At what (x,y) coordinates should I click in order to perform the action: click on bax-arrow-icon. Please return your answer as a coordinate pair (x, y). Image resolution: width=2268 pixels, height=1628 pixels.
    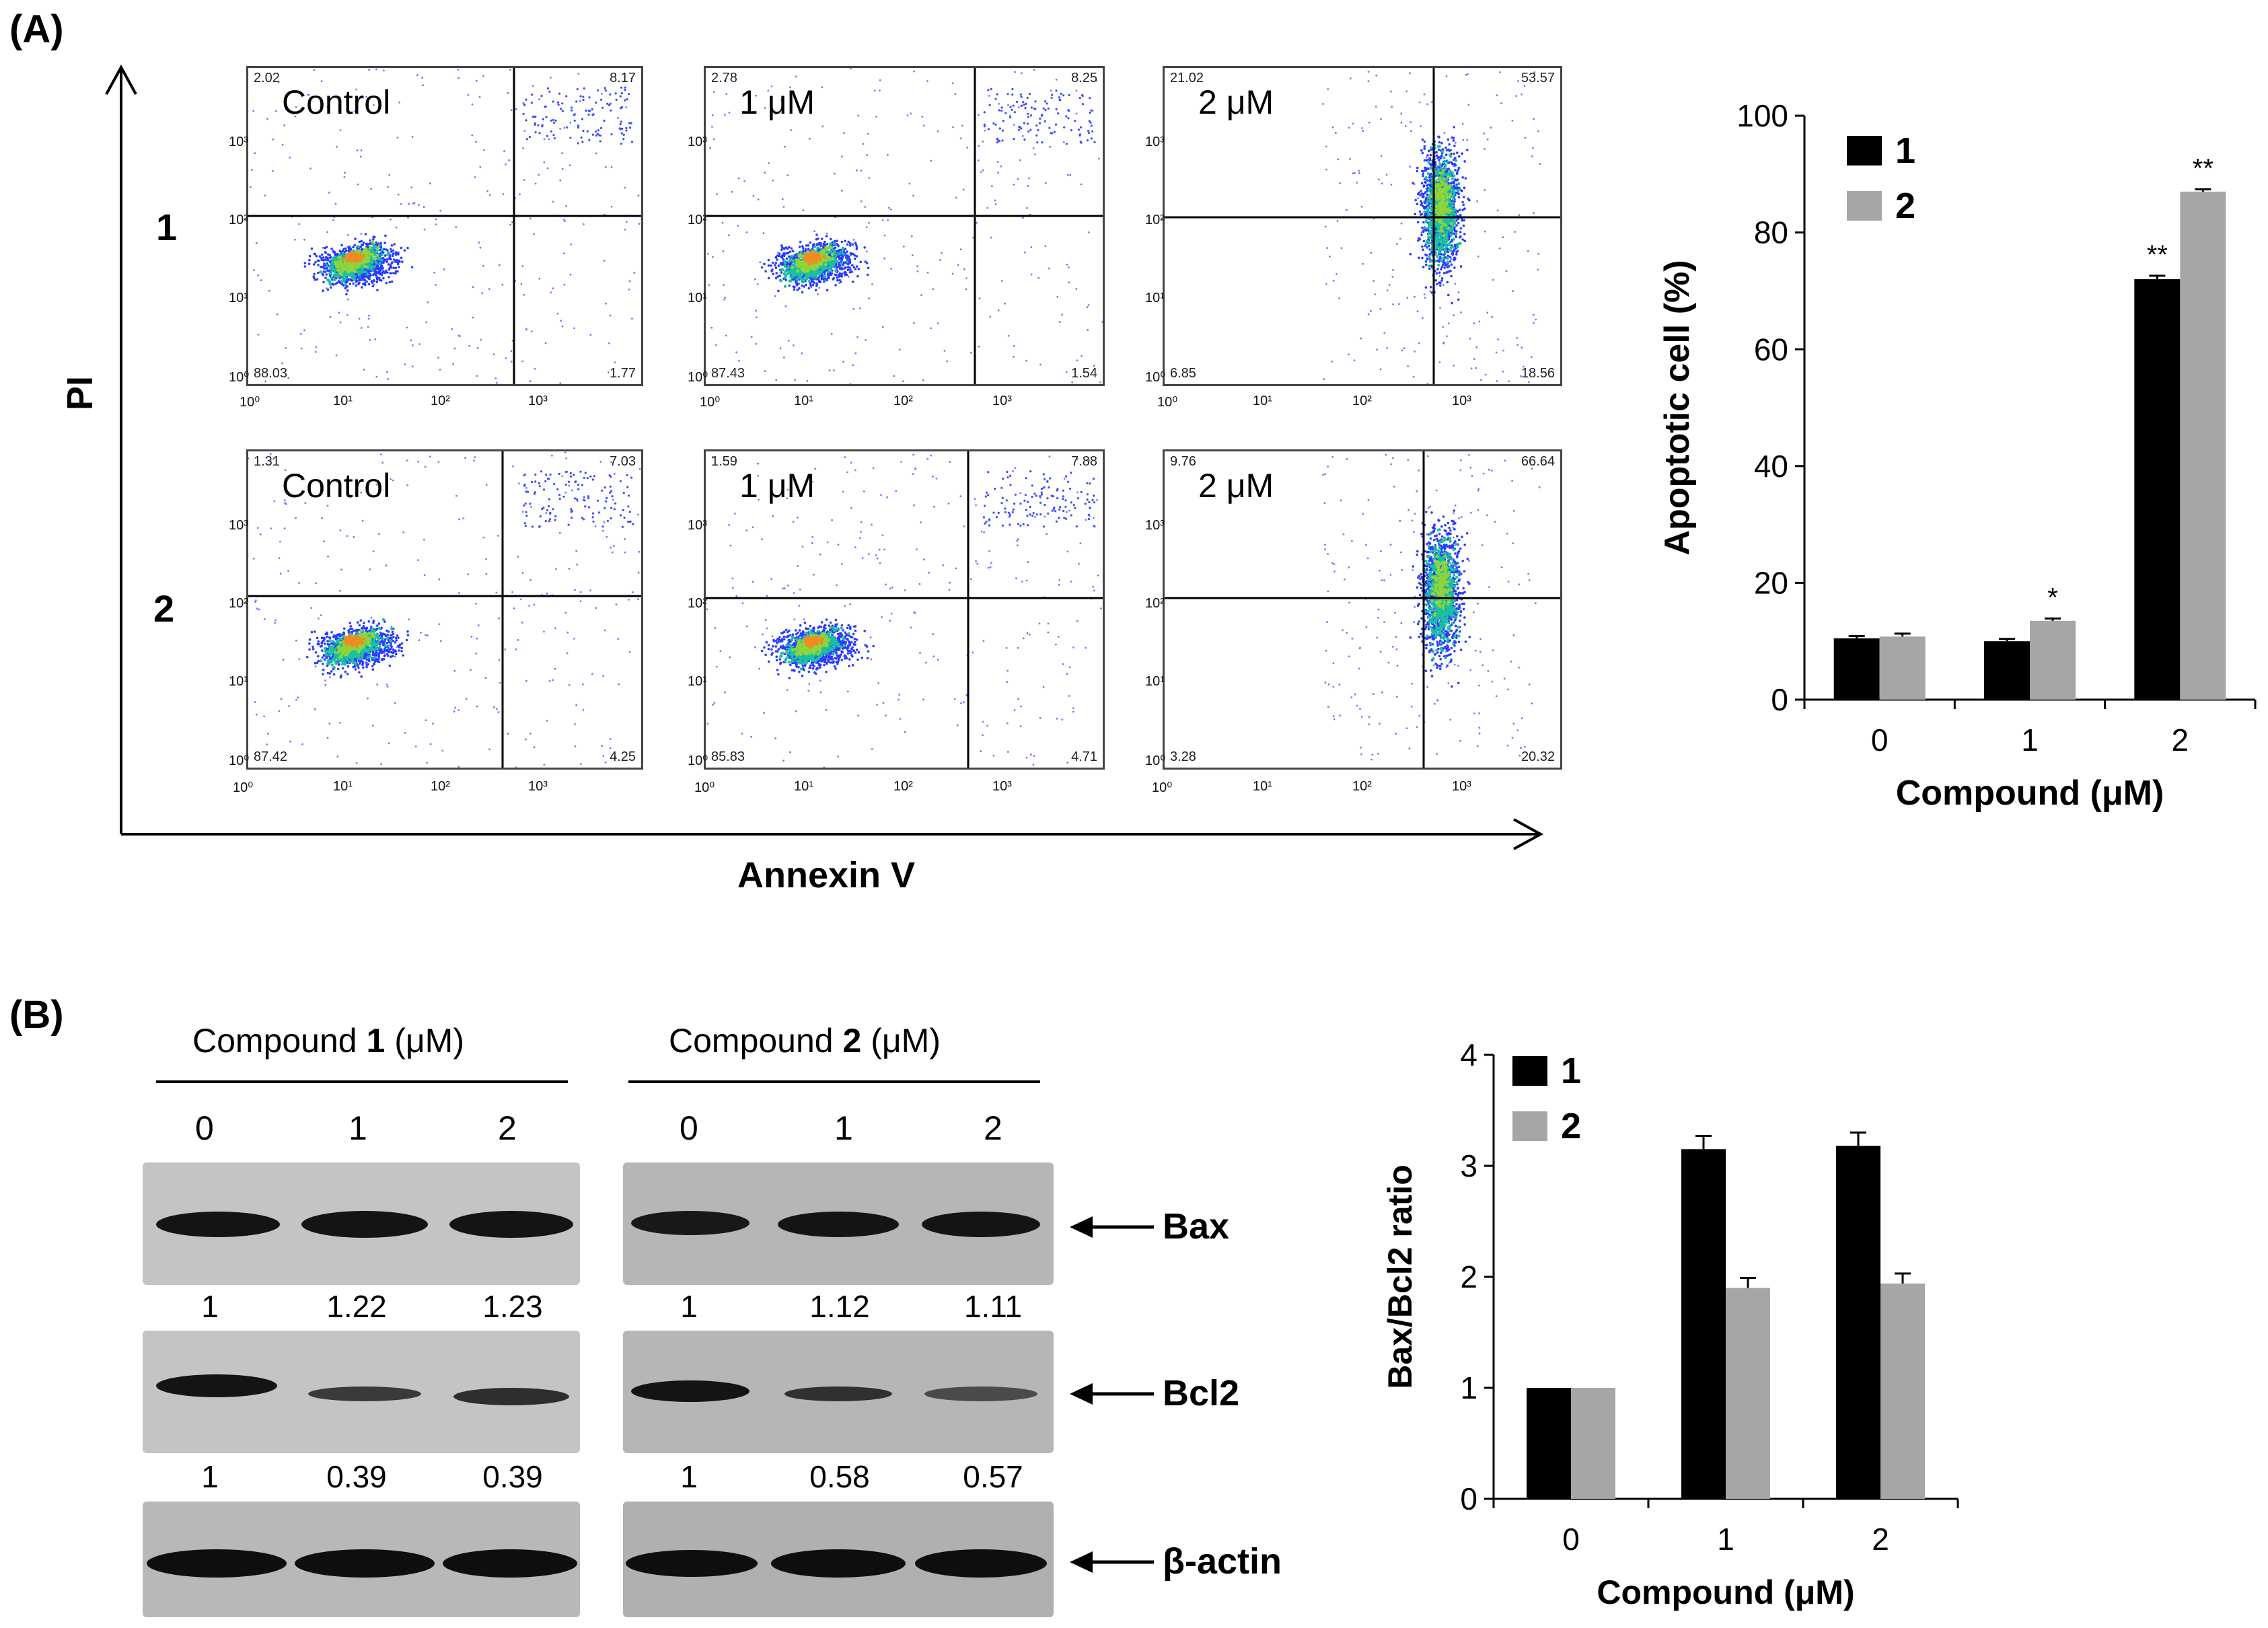
    Looking at the image, I should click on (1112, 1227).